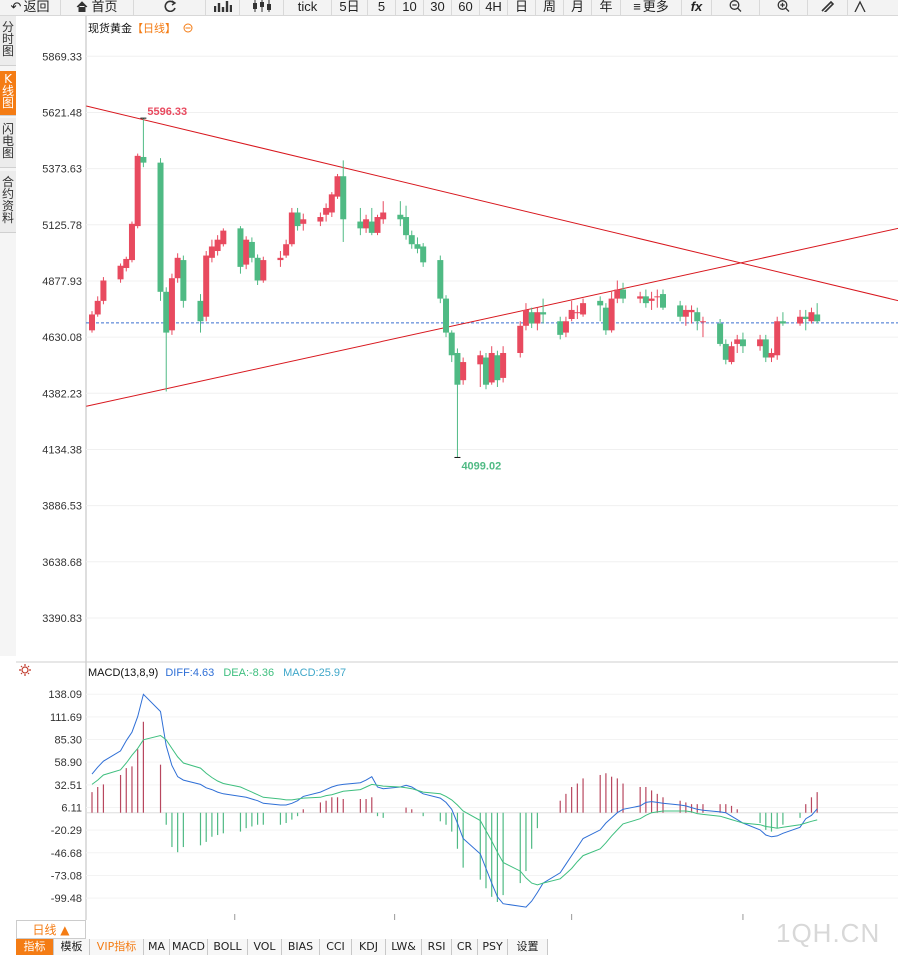 The width and height of the screenshot is (898, 971). I want to click on period-month: 月, so click(578, 7).